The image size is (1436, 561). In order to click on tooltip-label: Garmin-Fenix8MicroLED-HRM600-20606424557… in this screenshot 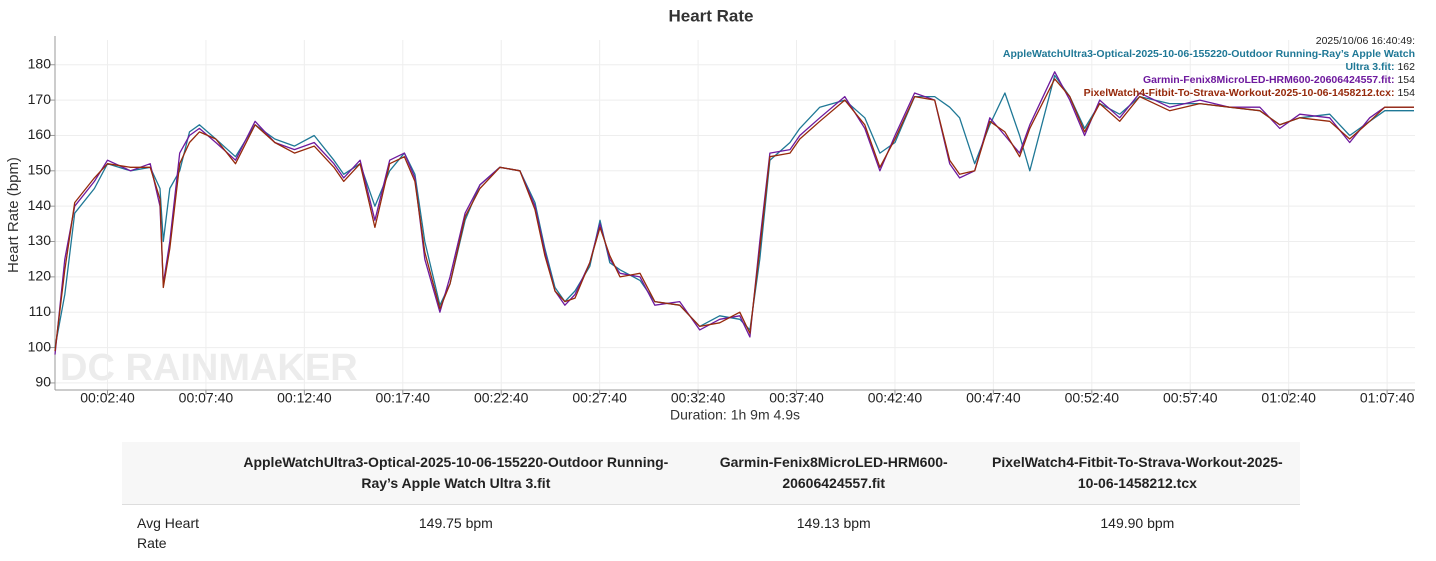, I will do `click(1269, 80)`.